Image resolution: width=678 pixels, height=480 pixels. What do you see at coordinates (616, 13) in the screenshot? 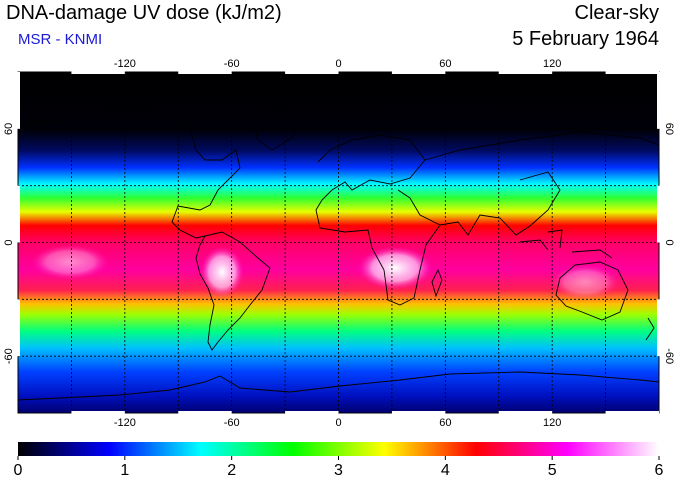
I see `sky-condition-label: Clear-sky` at bounding box center [616, 13].